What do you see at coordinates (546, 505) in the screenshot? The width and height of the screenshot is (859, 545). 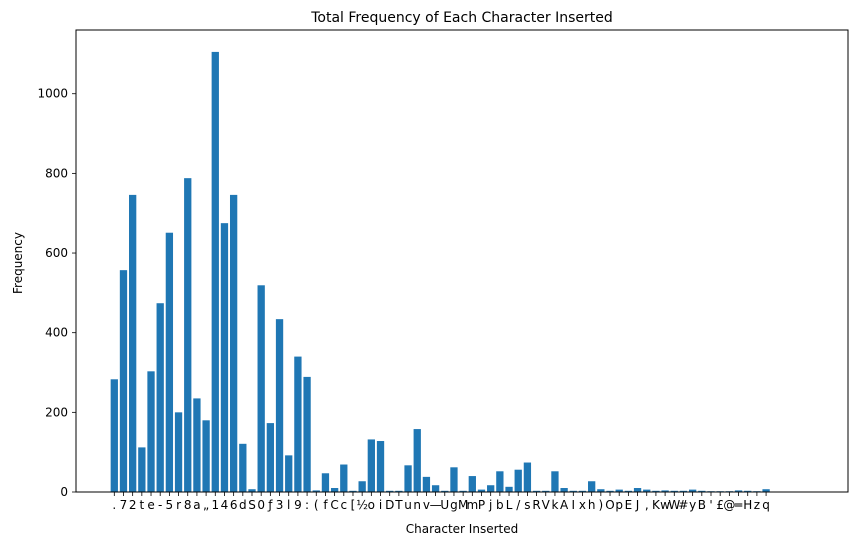 I see `x-tick-label-47: V` at bounding box center [546, 505].